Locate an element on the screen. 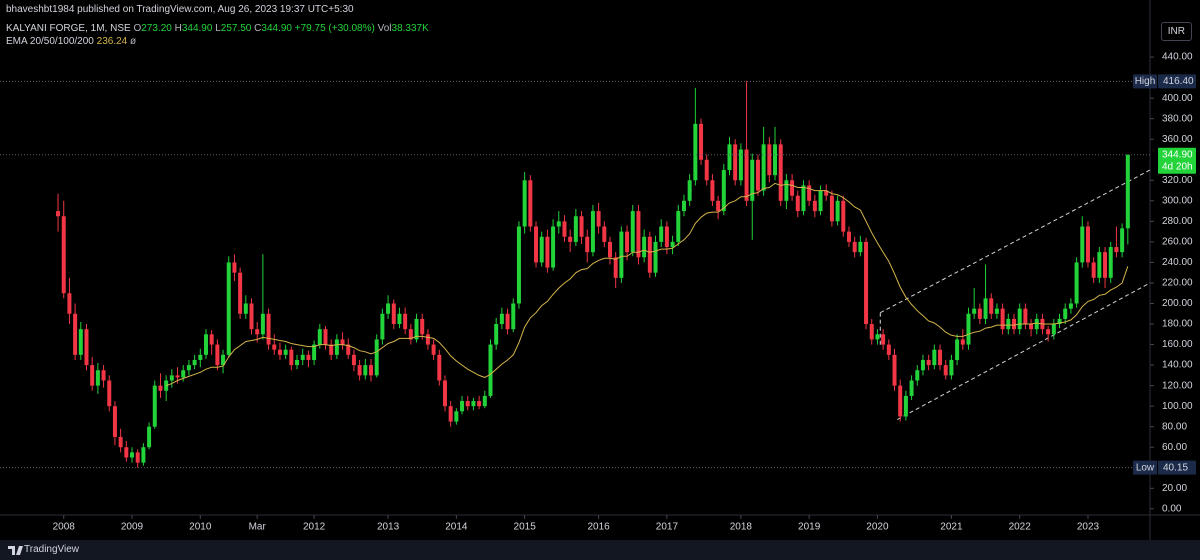 This screenshot has width=1200, height=560. x-tick-label: 2017 is located at coordinates (667, 527).